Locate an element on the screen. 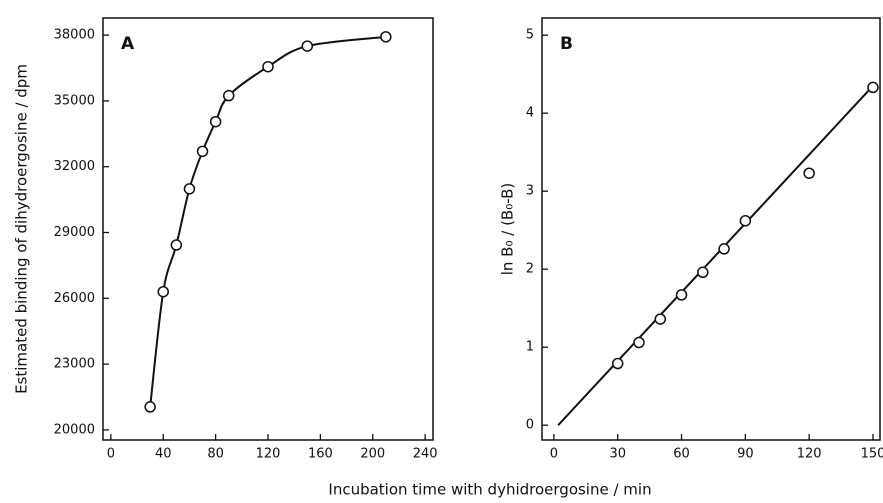  x-tick-label: 60 is located at coordinates (681, 454).